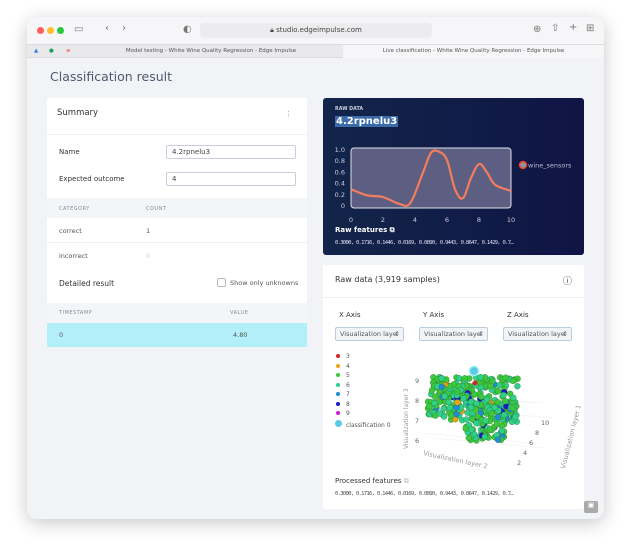 The image size is (631, 555). What do you see at coordinates (79, 29) in the screenshot?
I see `sidebar-icon: ▭` at bounding box center [79, 29].